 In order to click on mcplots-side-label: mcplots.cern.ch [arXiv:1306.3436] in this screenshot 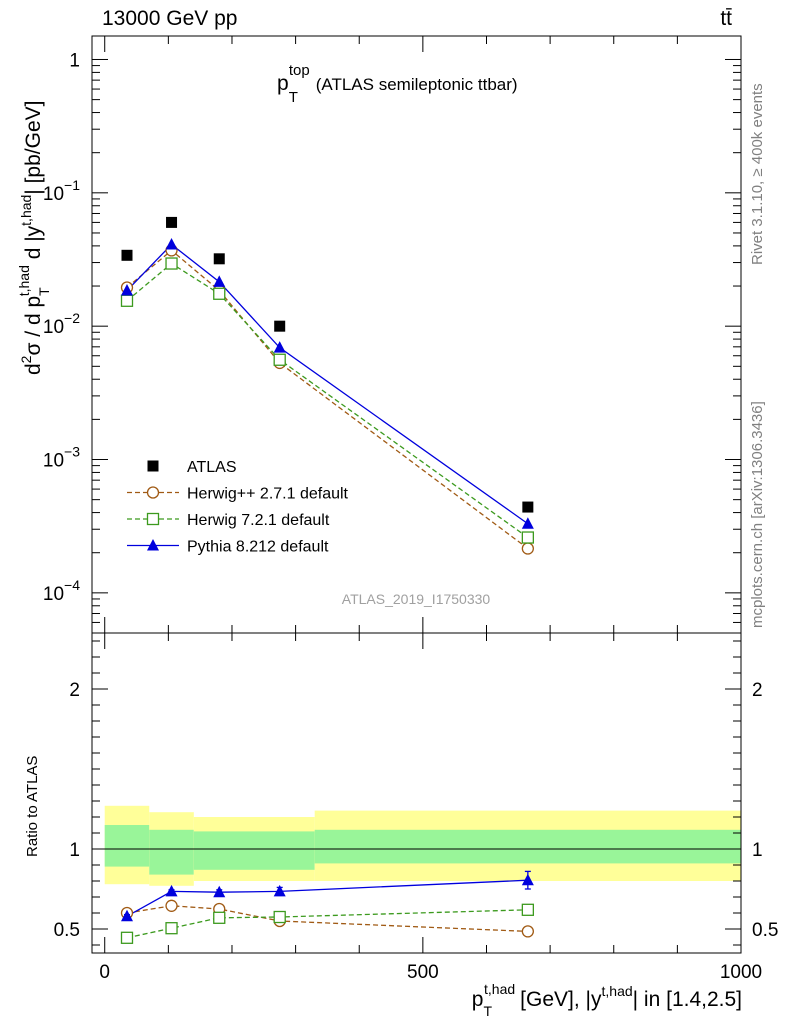, I will do `click(757, 514)`.